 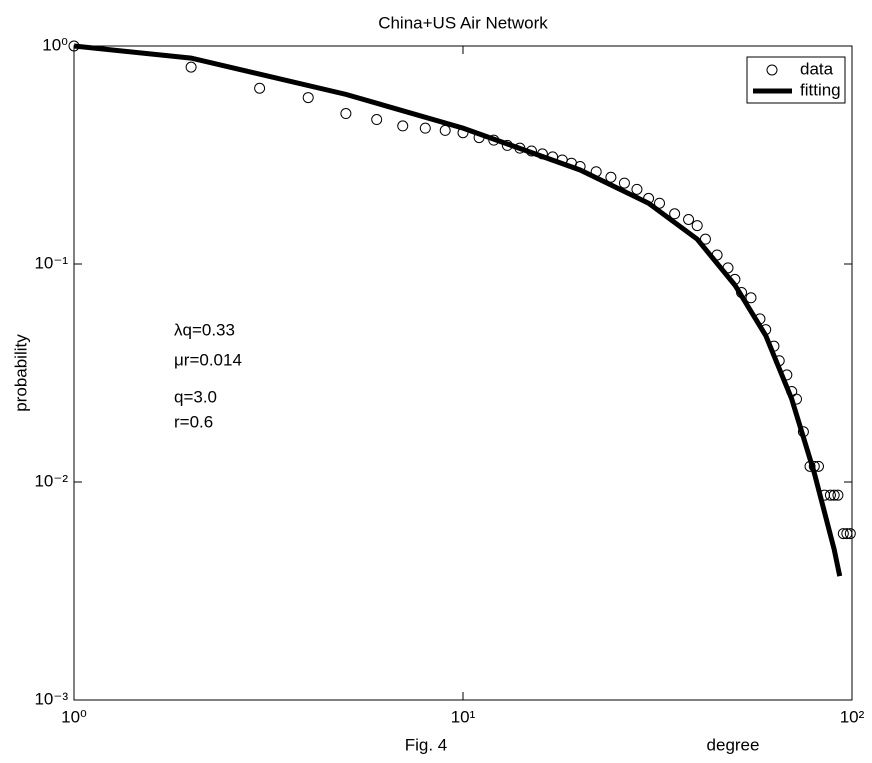 I want to click on y-tick-label: 10⁰, so click(x=55, y=44).